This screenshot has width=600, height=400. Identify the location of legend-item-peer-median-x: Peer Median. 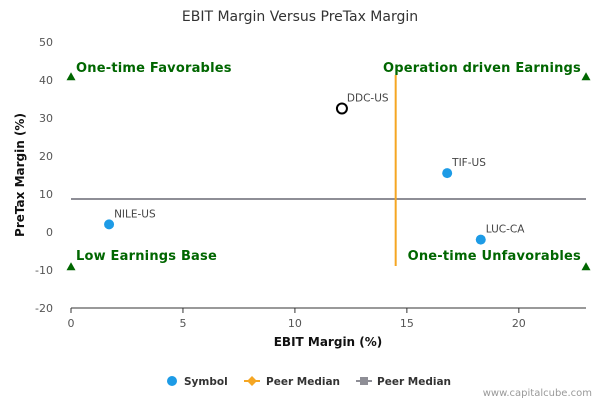
(292, 382).